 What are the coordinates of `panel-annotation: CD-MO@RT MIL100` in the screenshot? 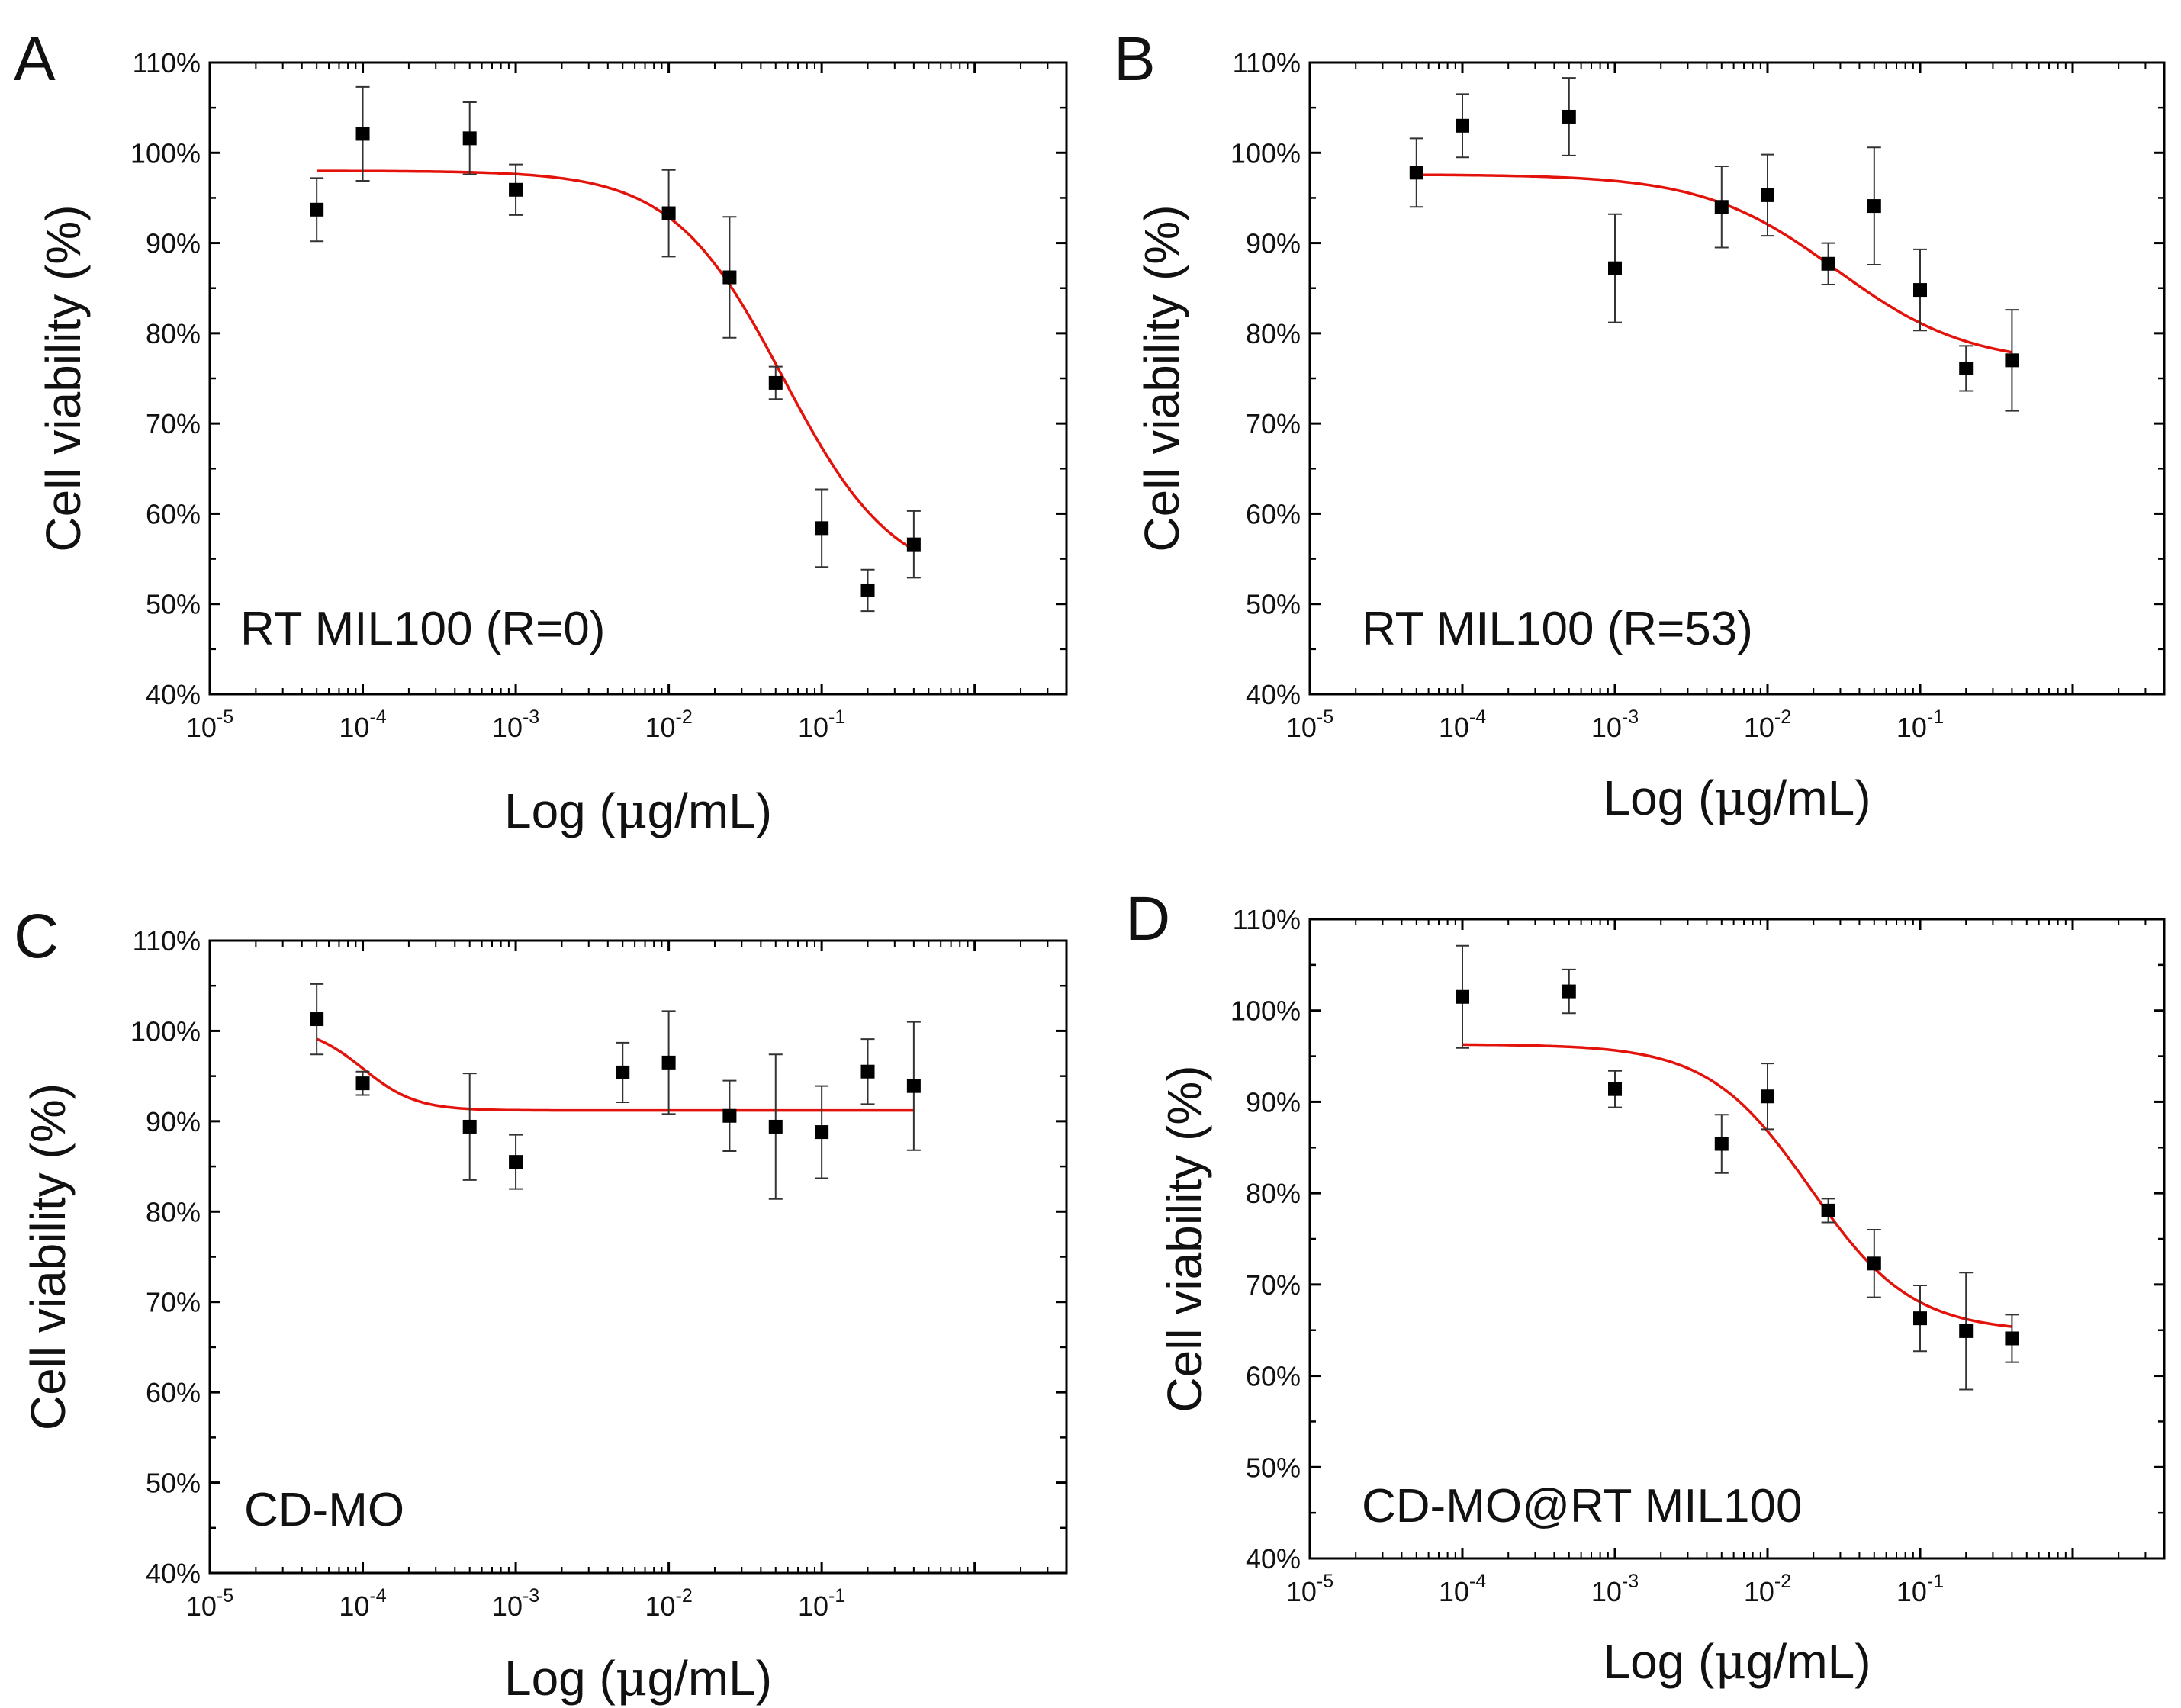 It's located at (1582, 1506).